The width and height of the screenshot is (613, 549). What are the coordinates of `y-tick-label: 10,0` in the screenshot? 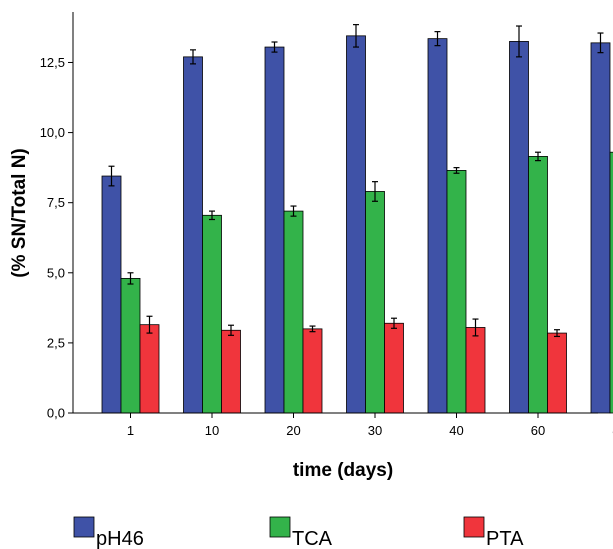 It's located at (52, 132).